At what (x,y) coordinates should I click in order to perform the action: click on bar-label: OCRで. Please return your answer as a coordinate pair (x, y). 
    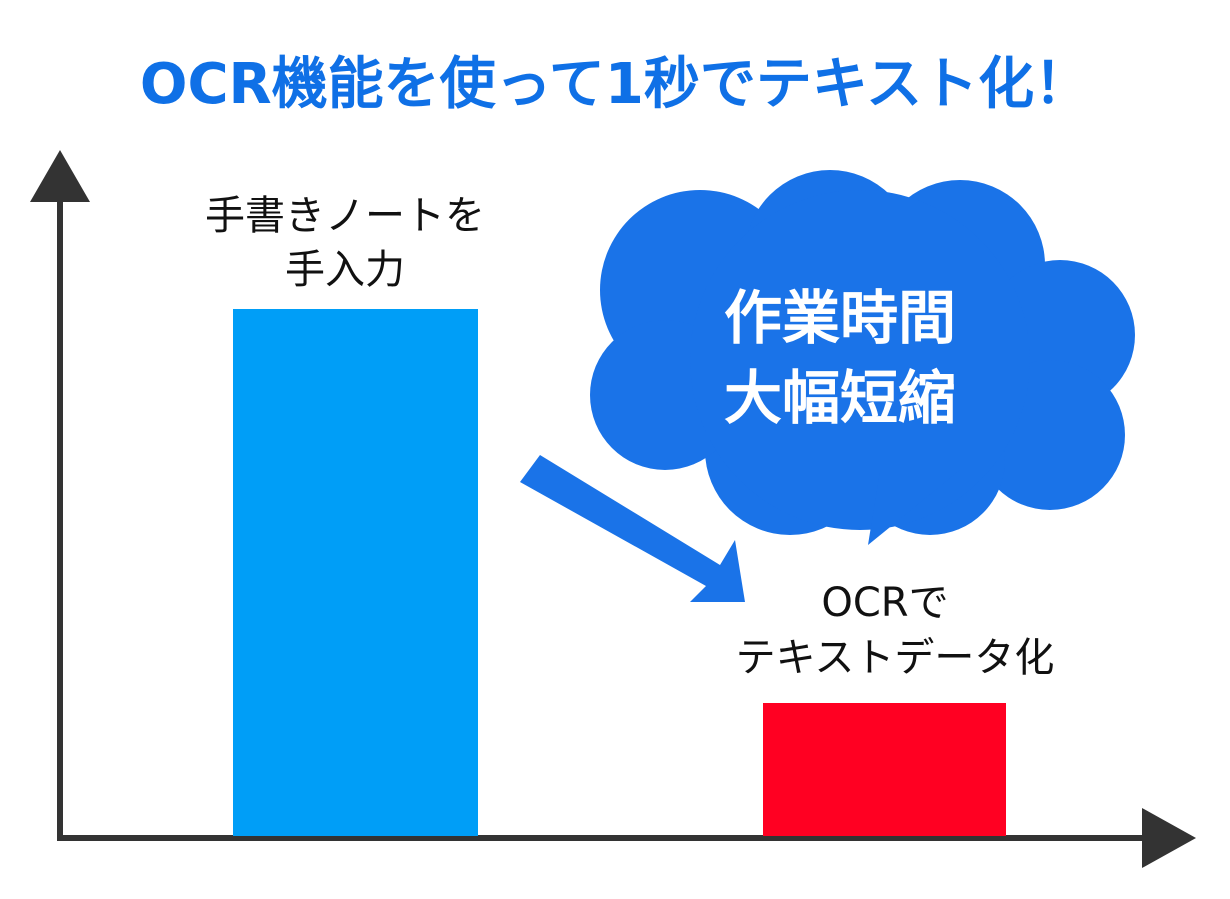
    Looking at the image, I should click on (884, 603).